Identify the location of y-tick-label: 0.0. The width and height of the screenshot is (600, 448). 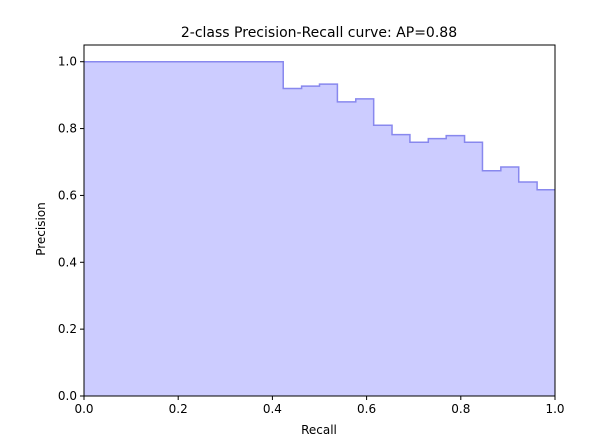
(67, 396).